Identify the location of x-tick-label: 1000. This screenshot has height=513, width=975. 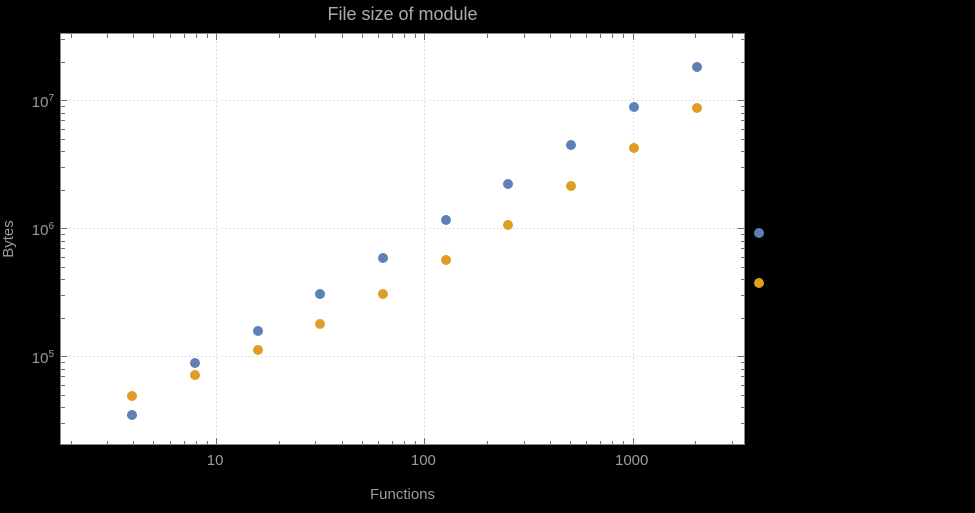
(631, 460).